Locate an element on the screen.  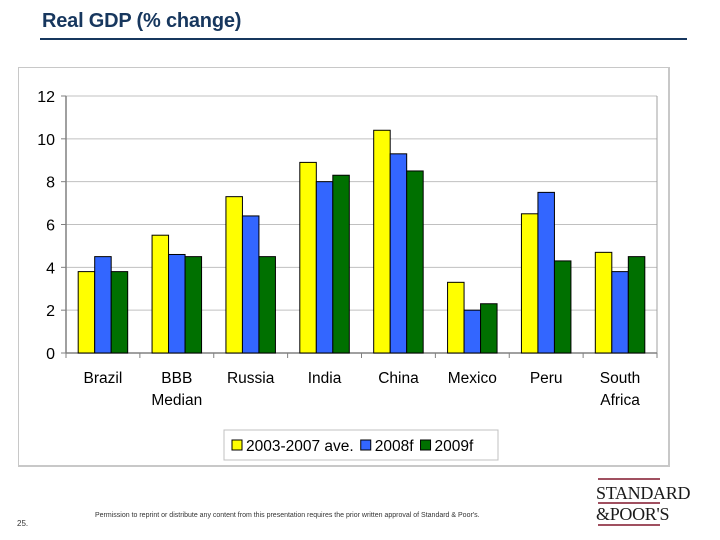
x-tick-label: Russia is located at coordinates (251, 378).